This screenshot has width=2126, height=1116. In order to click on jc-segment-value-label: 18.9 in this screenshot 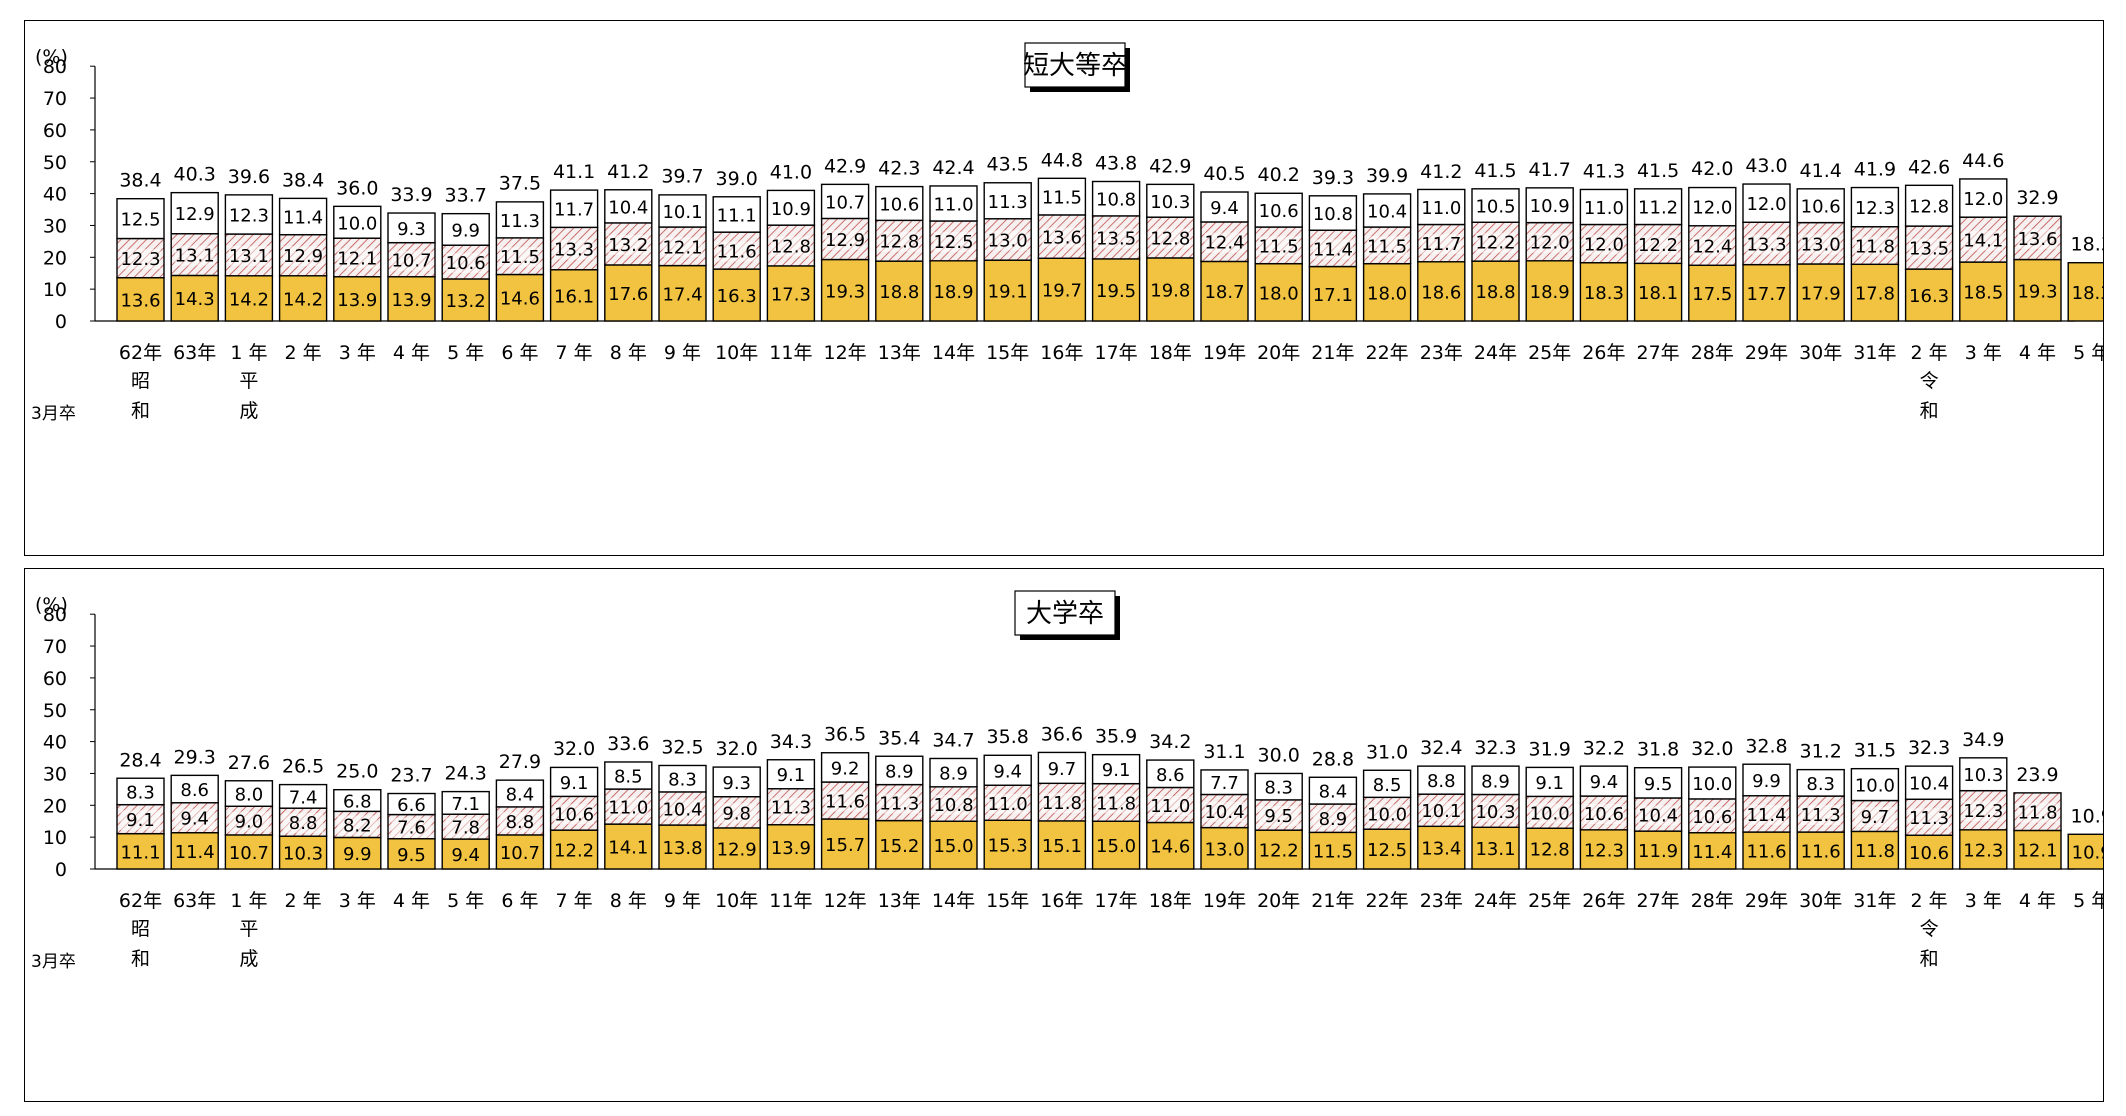, I will do `click(953, 292)`.